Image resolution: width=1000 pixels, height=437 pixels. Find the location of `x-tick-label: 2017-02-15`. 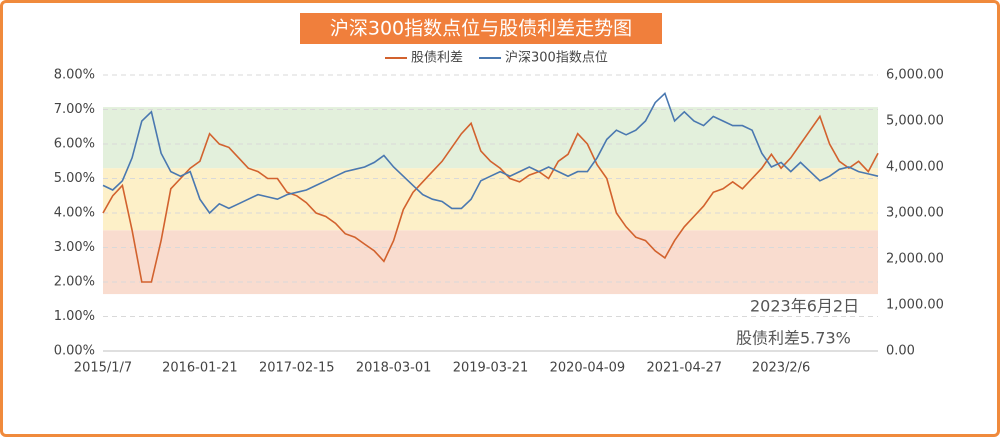

x-tick-label: 2017-02-15 is located at coordinates (297, 368).